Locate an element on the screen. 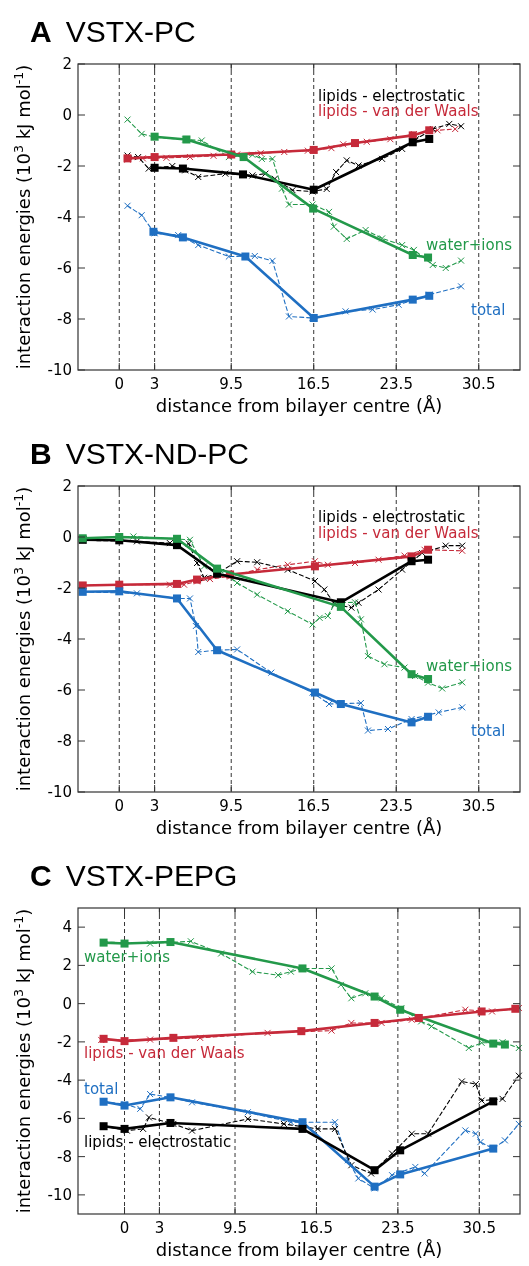 Image resolution: width=529 pixels, height=1266 pixels. series-label: lipids - electrostatic is located at coordinates (158, 1142).